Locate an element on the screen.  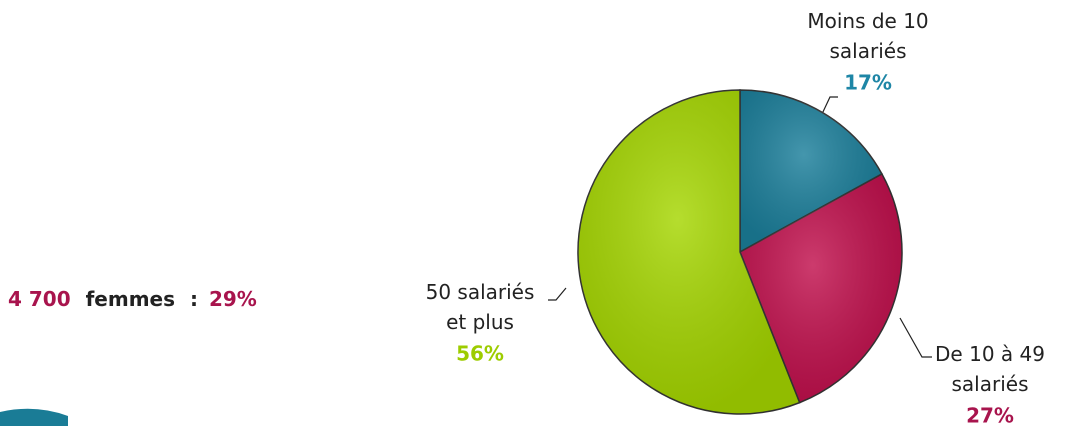
note-count: 4 700 is located at coordinates (39, 299).